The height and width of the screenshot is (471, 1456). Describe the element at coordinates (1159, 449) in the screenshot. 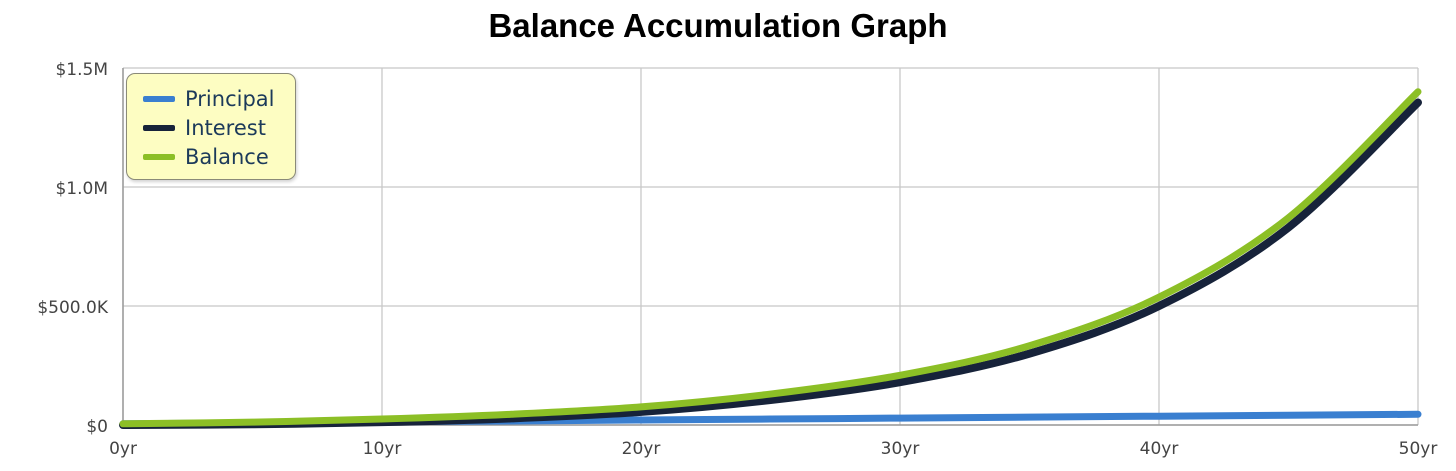

I see `x-tick-label-4: 40yr` at that location.